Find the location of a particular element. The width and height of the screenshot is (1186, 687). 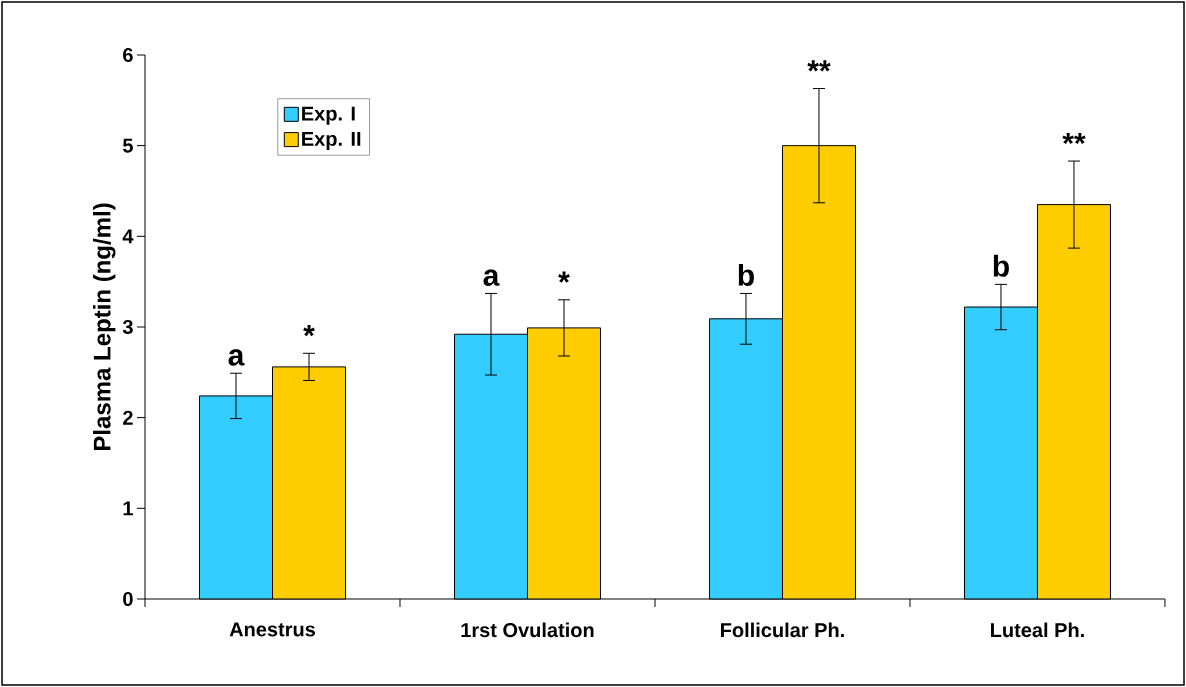

y-axis-title: Plasma Leptin (ng/ml) is located at coordinates (104, 327).